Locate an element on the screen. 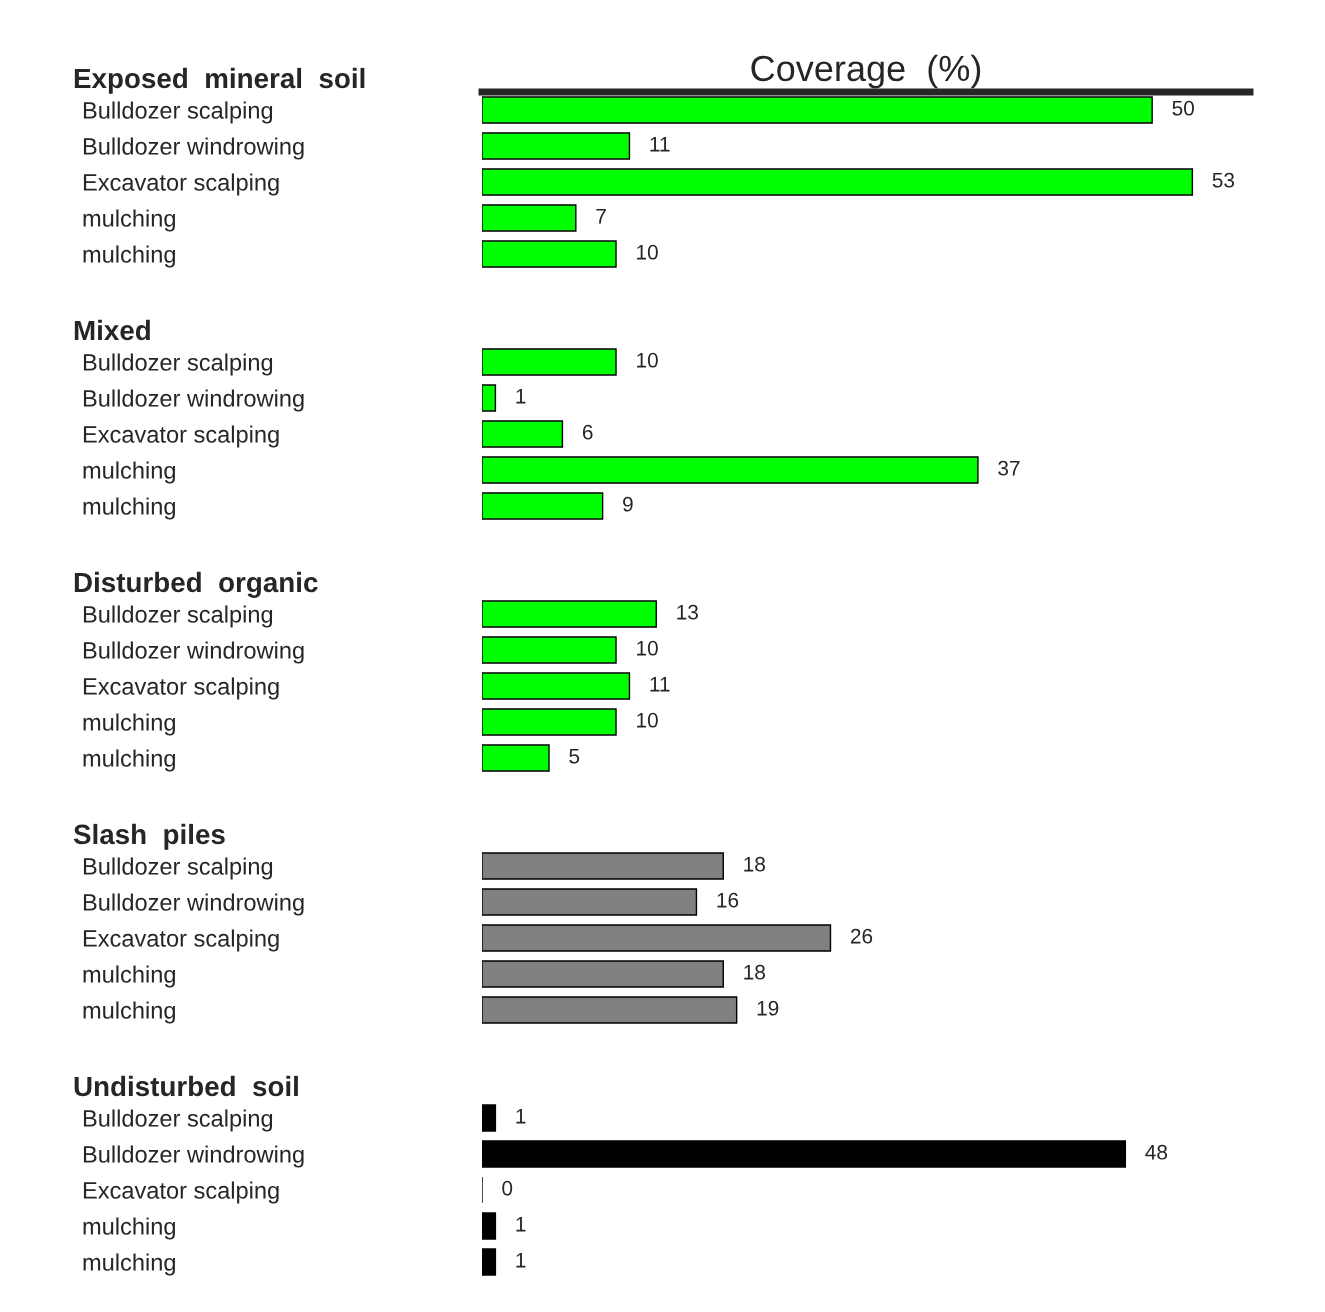 This screenshot has width=1325, height=1312. text: Undisturbed soil is located at coordinates (186, 1086).